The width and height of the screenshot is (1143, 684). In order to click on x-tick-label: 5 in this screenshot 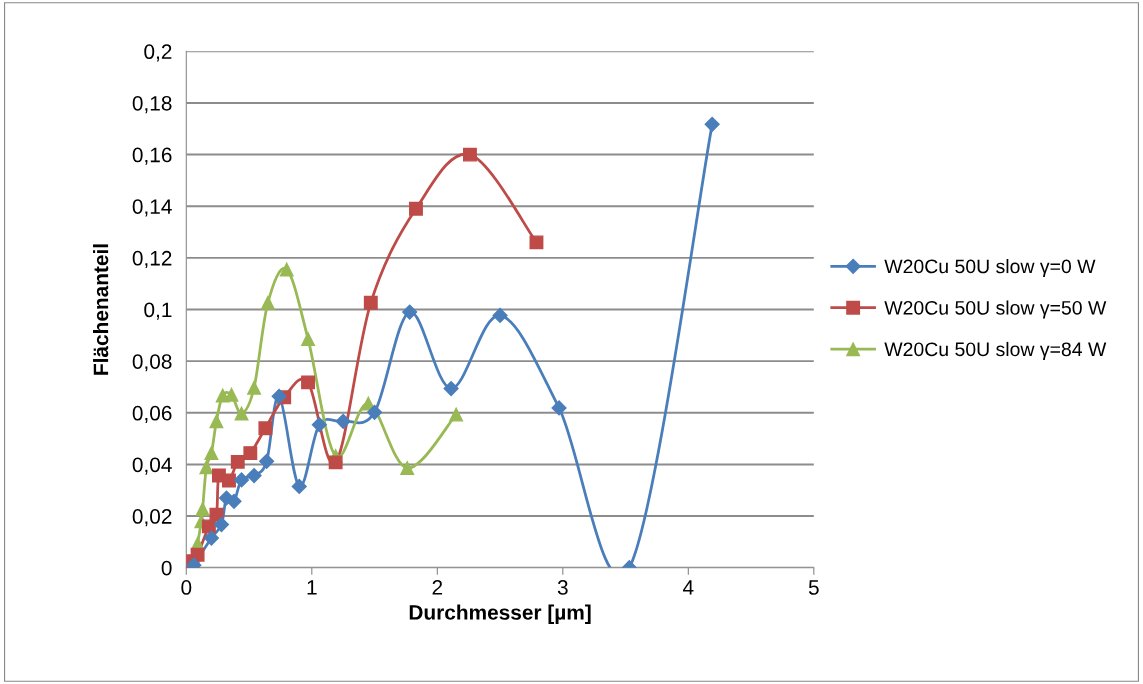, I will do `click(813, 587)`.